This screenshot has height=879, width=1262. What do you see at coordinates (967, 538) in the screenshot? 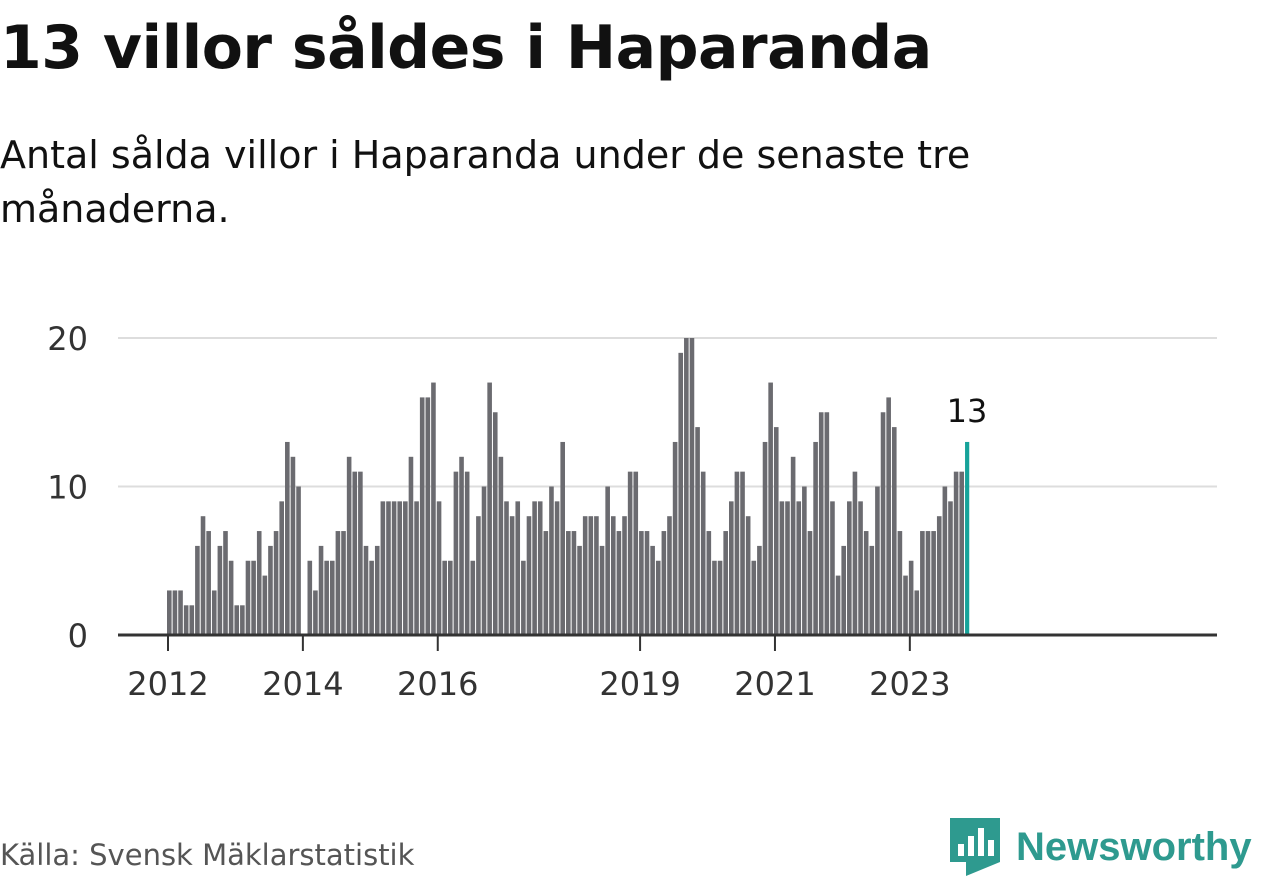
I see `bar-latest` at bounding box center [967, 538].